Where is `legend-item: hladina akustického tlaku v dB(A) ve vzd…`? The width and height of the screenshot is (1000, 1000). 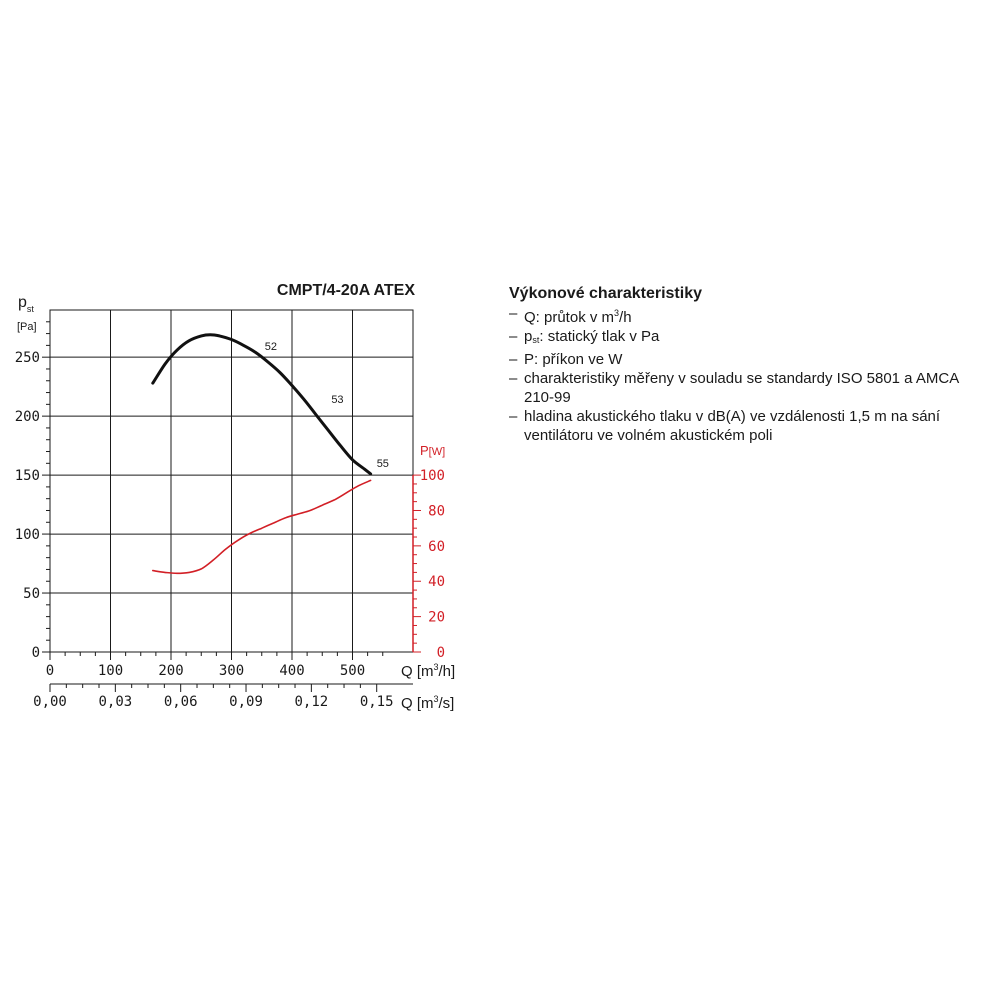 legend-item: hladina akustického tlaku v dB(A) ve vzd… is located at coordinates (749, 426).